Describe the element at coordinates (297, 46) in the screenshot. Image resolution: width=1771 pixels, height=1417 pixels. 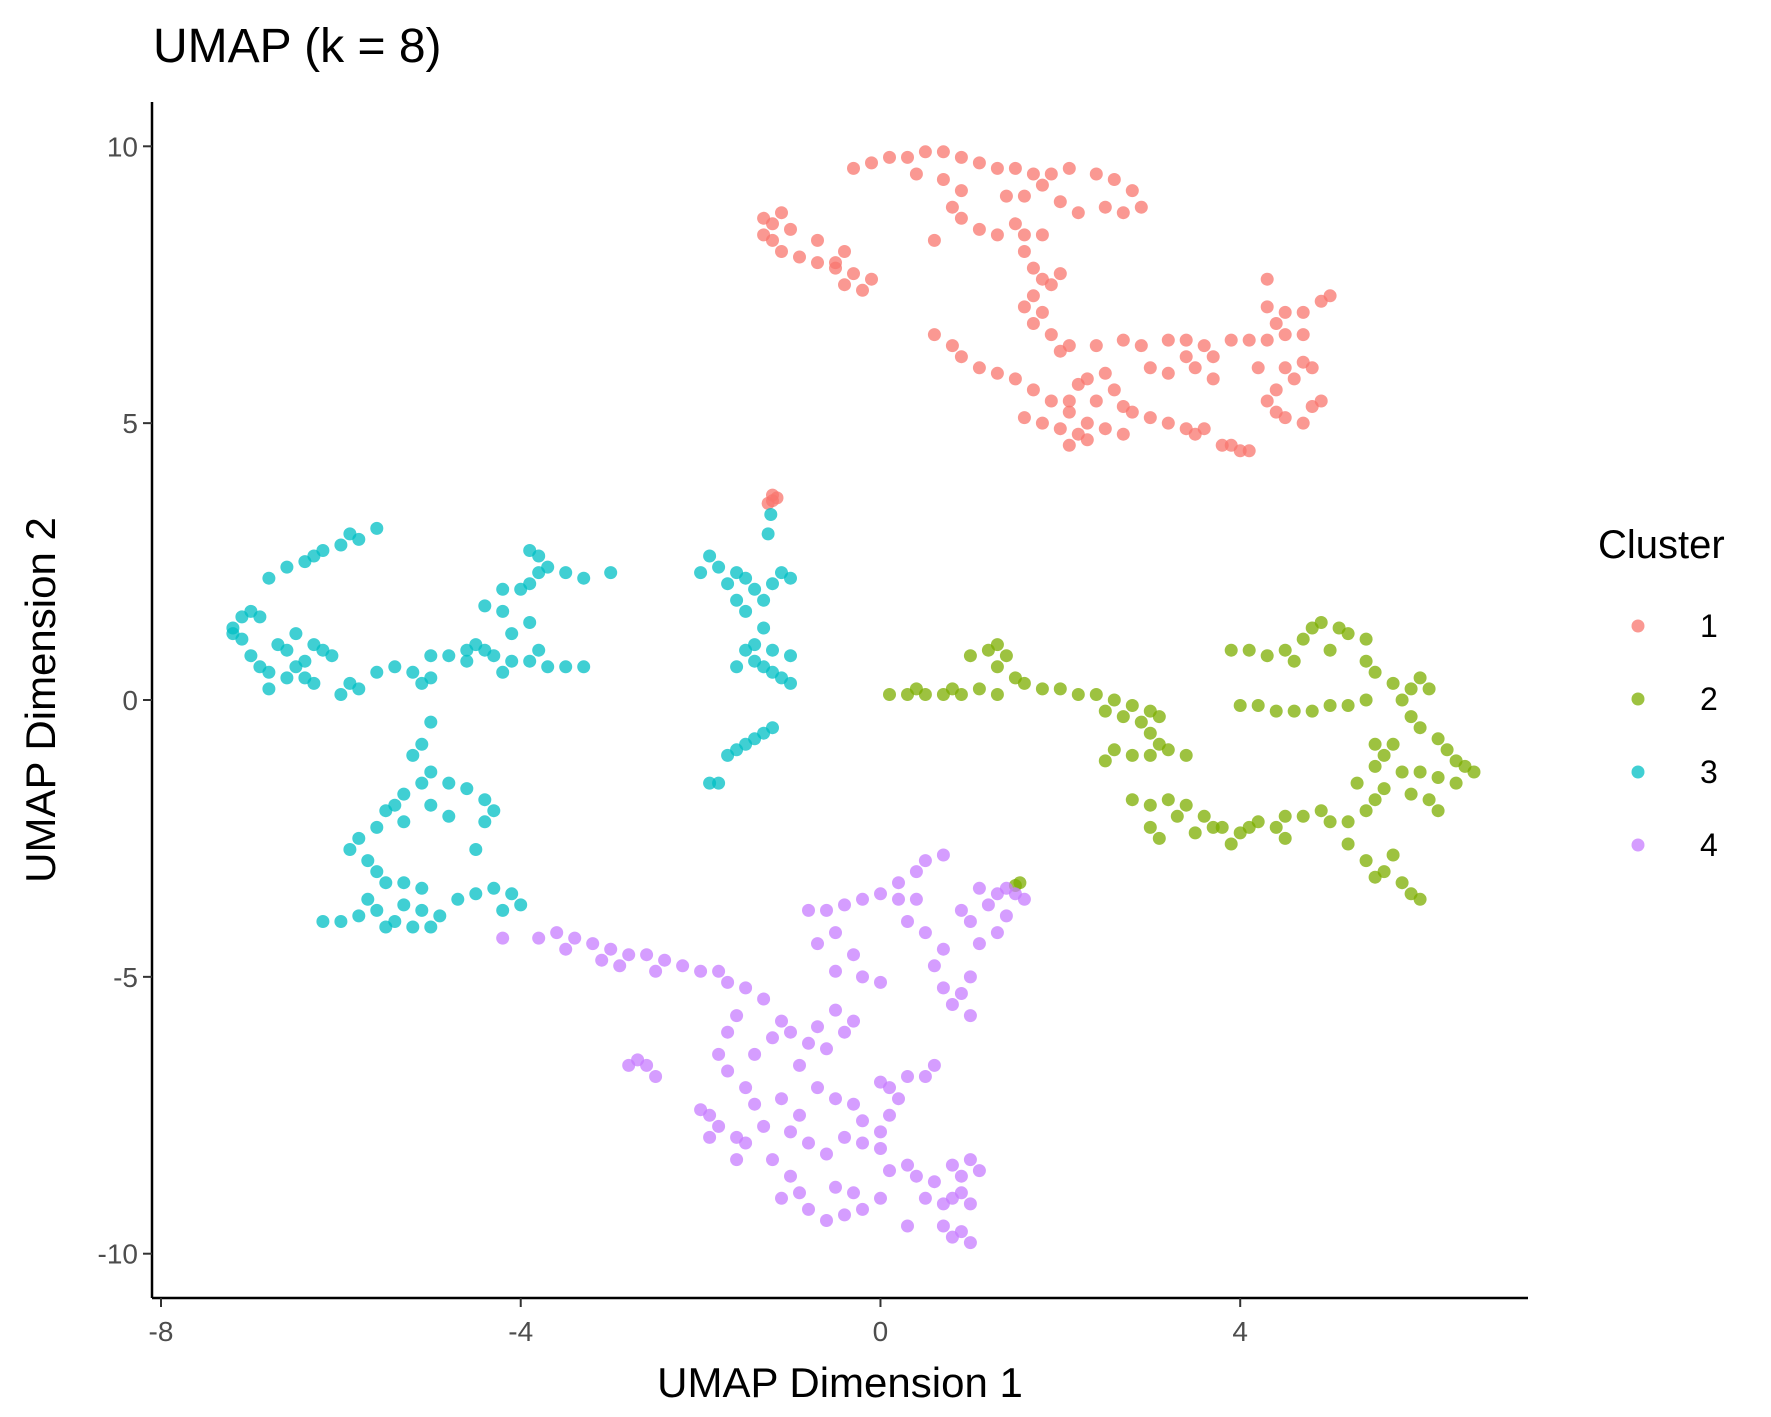
I see `chart-title: UMAP (k = 8)` at that location.